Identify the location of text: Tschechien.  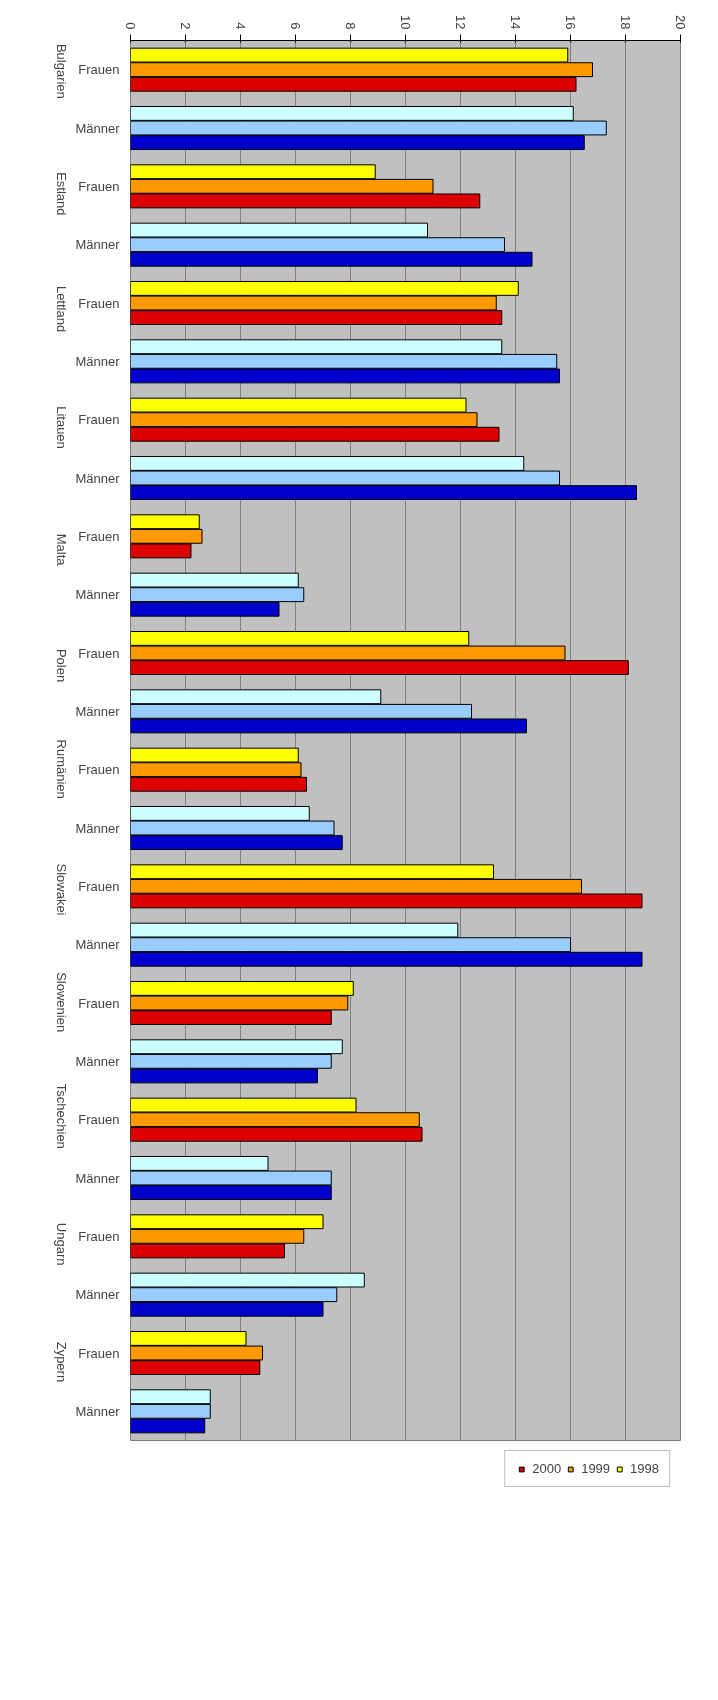
(61, 1116).